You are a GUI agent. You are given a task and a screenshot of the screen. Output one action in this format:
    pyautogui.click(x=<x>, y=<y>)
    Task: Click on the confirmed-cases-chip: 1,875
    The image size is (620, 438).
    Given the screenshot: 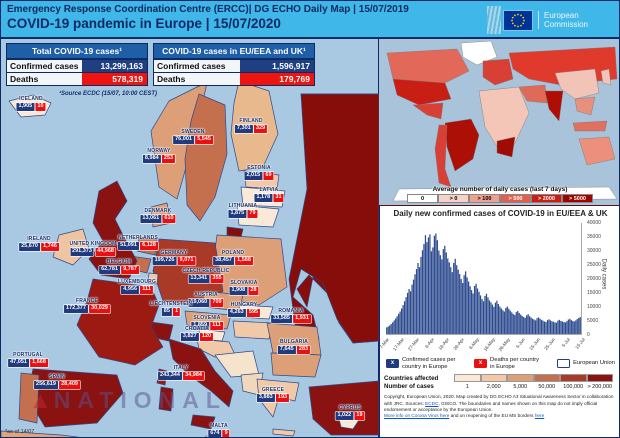 What is the action you would take?
    pyautogui.click(x=237, y=214)
    